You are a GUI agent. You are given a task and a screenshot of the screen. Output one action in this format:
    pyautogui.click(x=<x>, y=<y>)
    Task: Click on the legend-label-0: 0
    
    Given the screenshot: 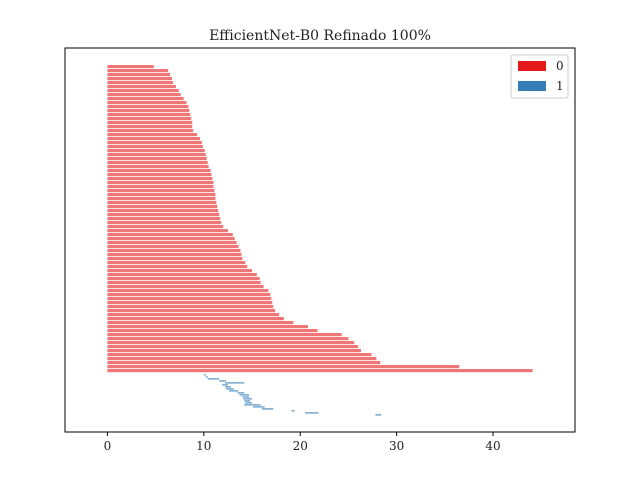 What is the action you would take?
    pyautogui.click(x=560, y=66)
    